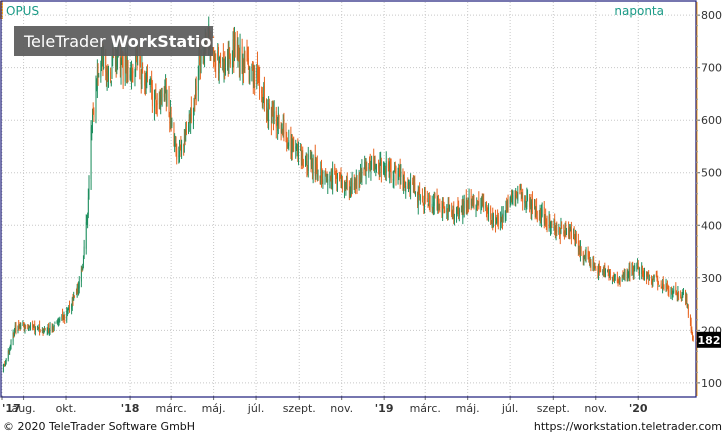 The image size is (726, 435). What do you see at coordinates (709, 340) in the screenshot?
I see `last-value: 182` at bounding box center [709, 340].